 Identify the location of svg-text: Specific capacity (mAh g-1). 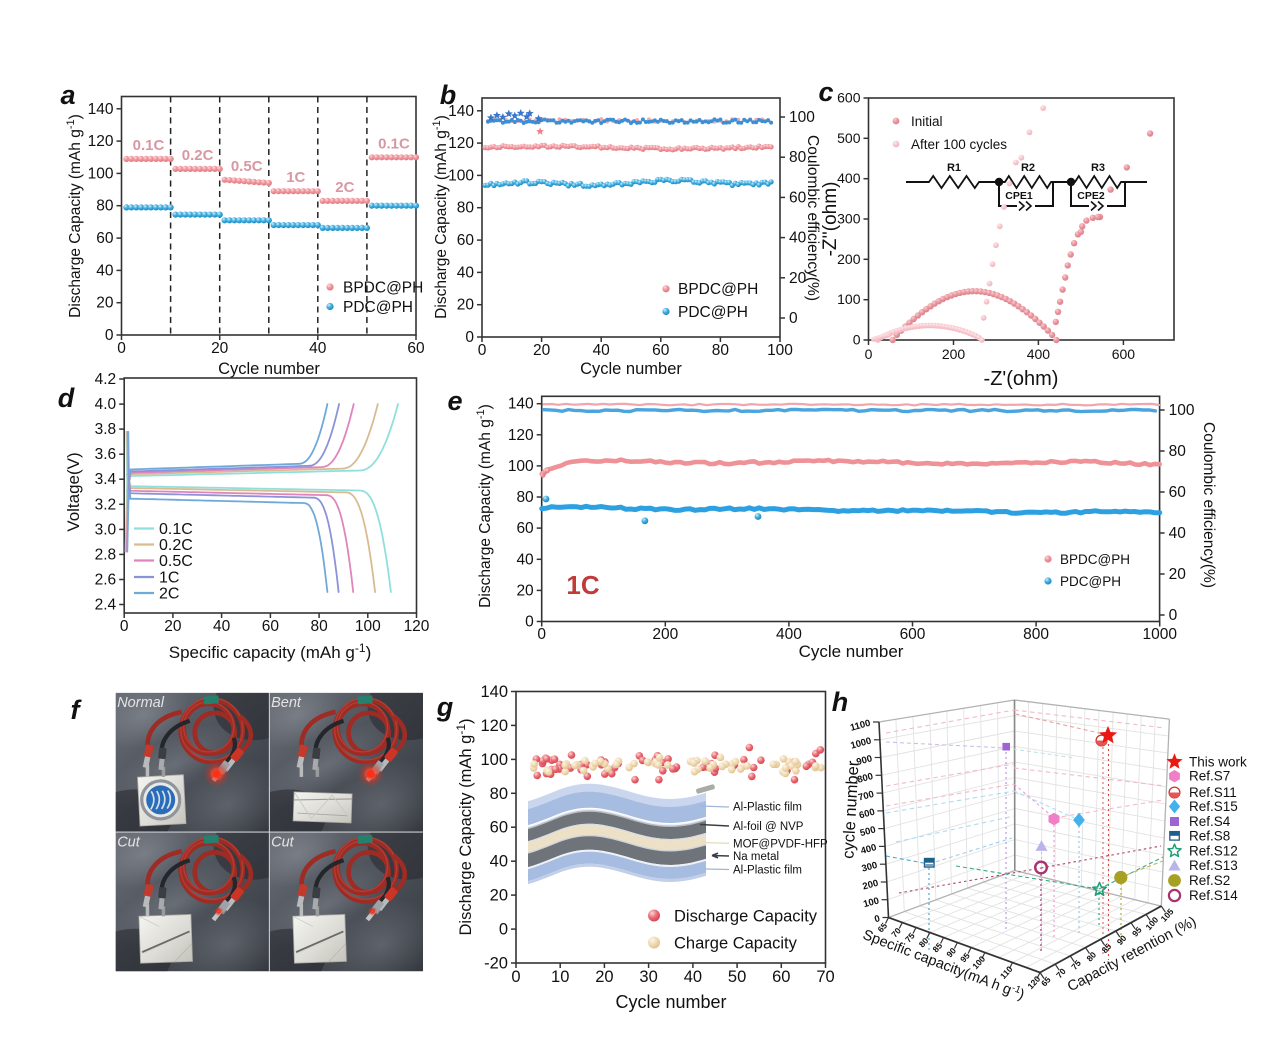
(270, 651).